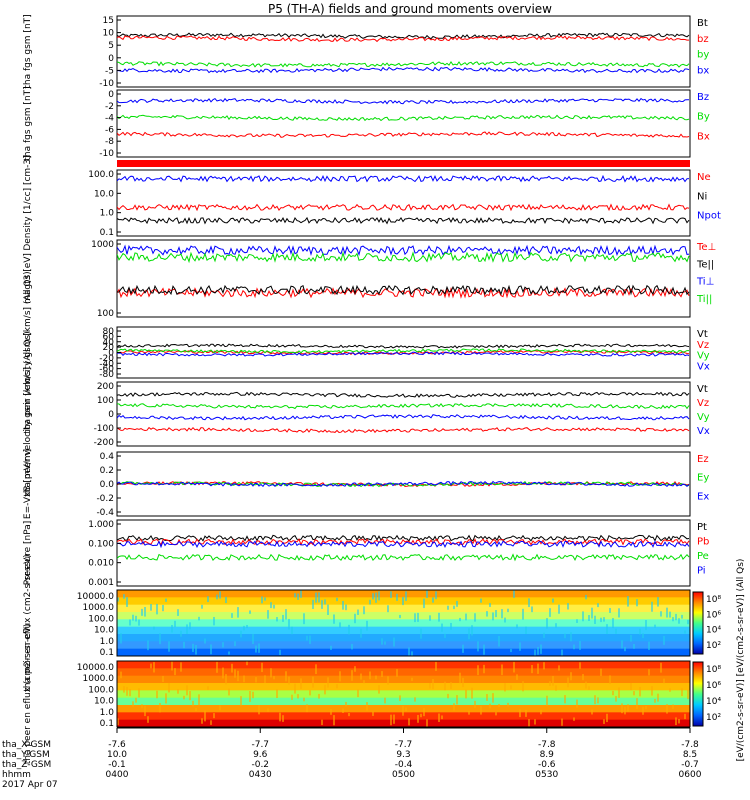 Image resolution: width=750 pixels, height=800 pixels. What do you see at coordinates (101, 690) in the screenshot?
I see `y-tick-label: 100.0` at bounding box center [101, 690].